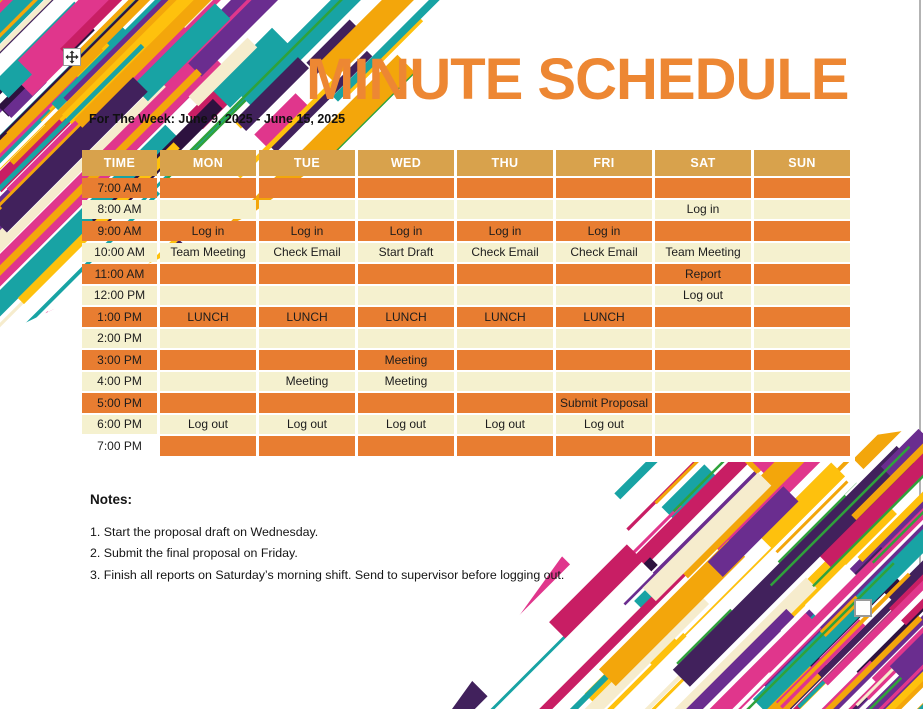 The width and height of the screenshot is (923, 709). I want to click on schedule-cell-tue: LUNCH, so click(307, 317).